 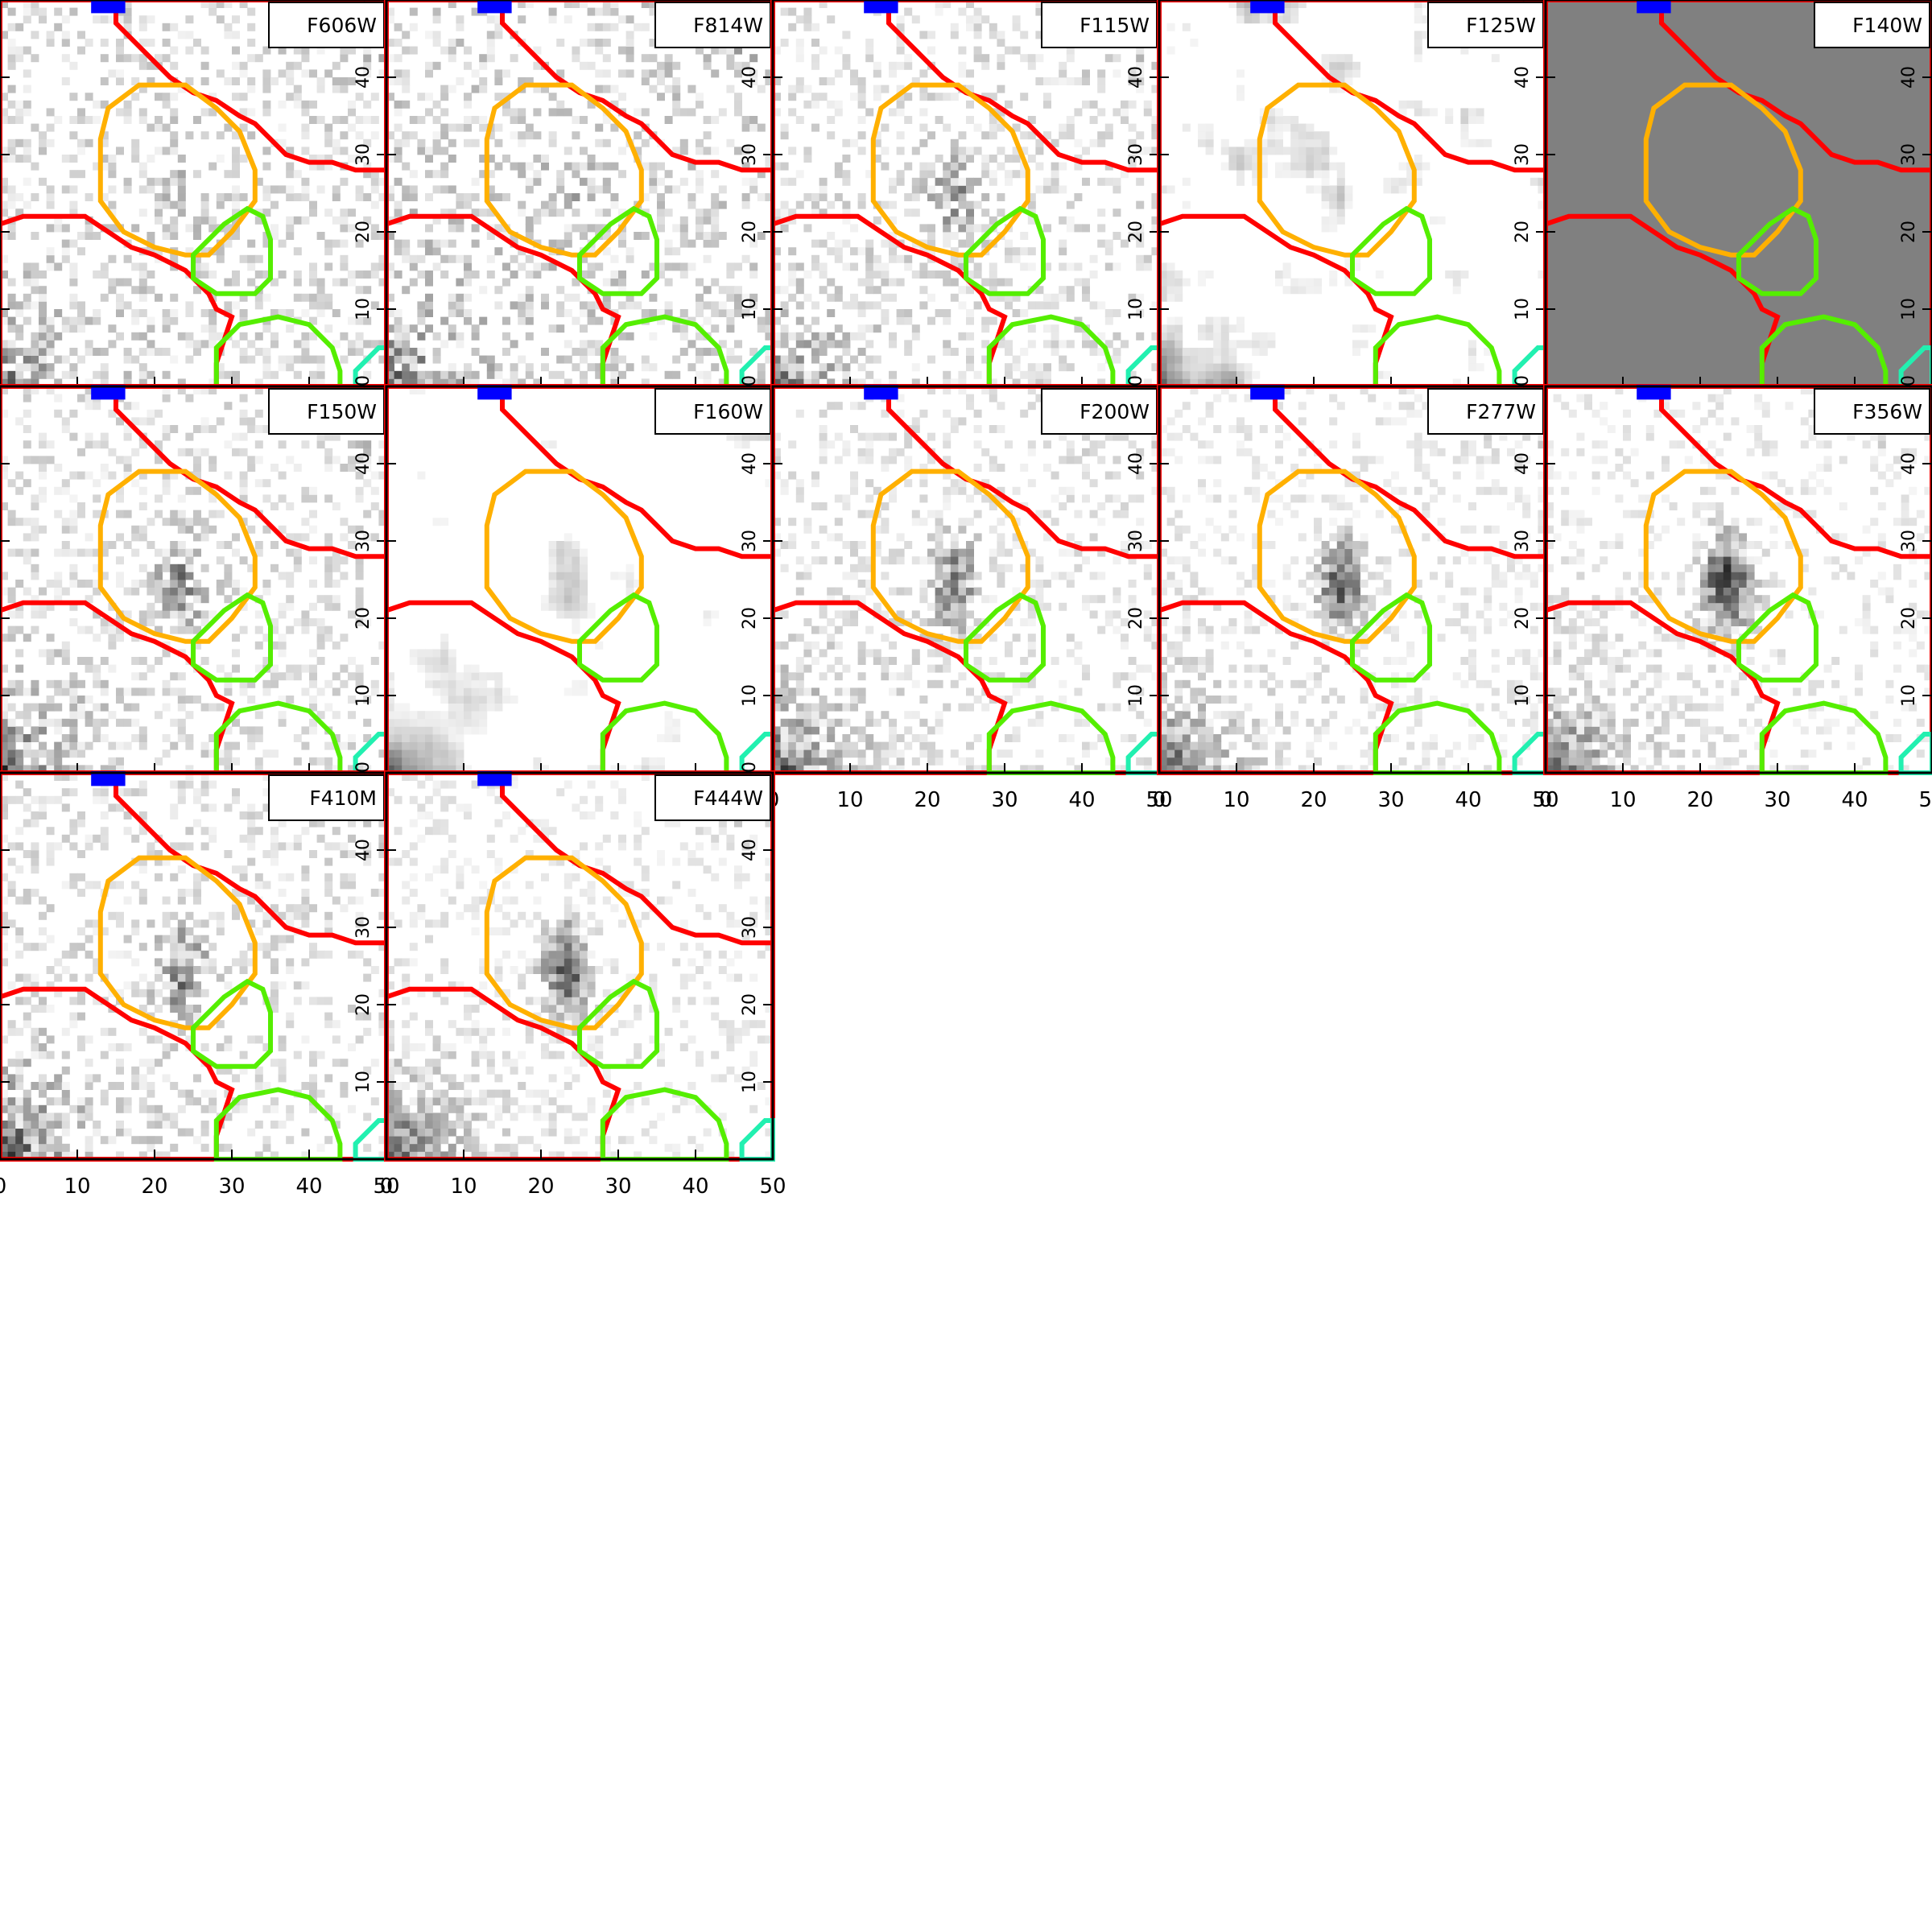 What do you see at coordinates (1115, 411) in the screenshot?
I see `filter-label: F200W` at bounding box center [1115, 411].